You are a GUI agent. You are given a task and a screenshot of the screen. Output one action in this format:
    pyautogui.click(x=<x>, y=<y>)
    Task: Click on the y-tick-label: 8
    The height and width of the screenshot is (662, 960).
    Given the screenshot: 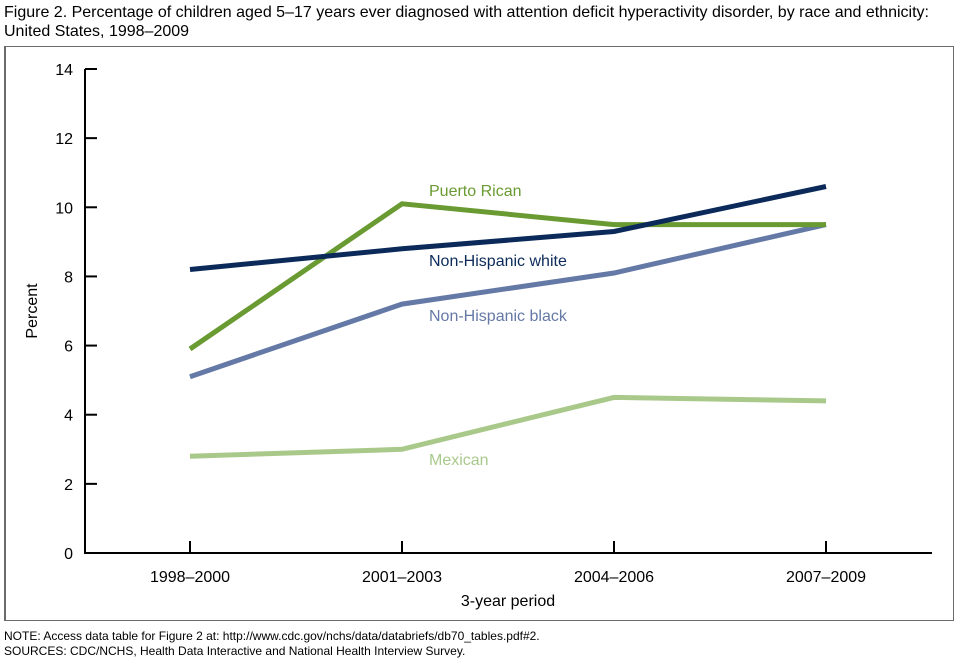 What is the action you would take?
    pyautogui.click(x=68, y=277)
    